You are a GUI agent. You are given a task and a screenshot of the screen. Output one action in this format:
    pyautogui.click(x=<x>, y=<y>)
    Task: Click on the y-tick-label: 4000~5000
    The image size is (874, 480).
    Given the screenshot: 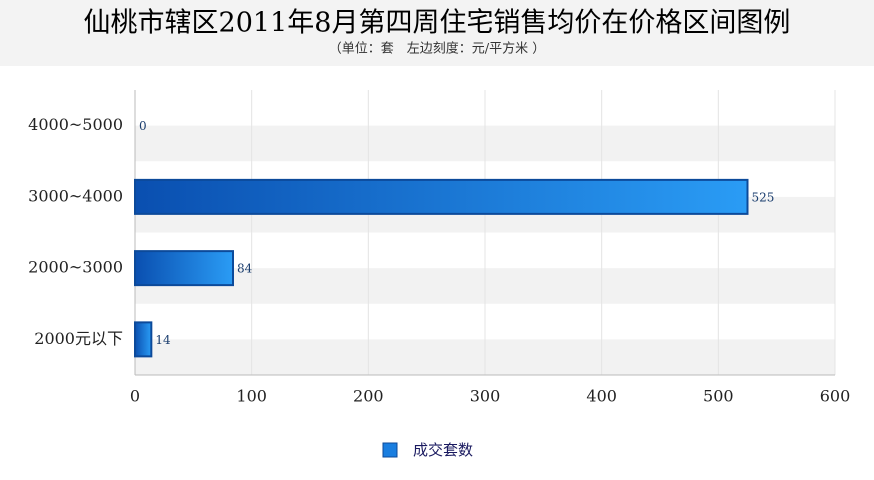 What is the action you would take?
    pyautogui.click(x=75, y=124)
    